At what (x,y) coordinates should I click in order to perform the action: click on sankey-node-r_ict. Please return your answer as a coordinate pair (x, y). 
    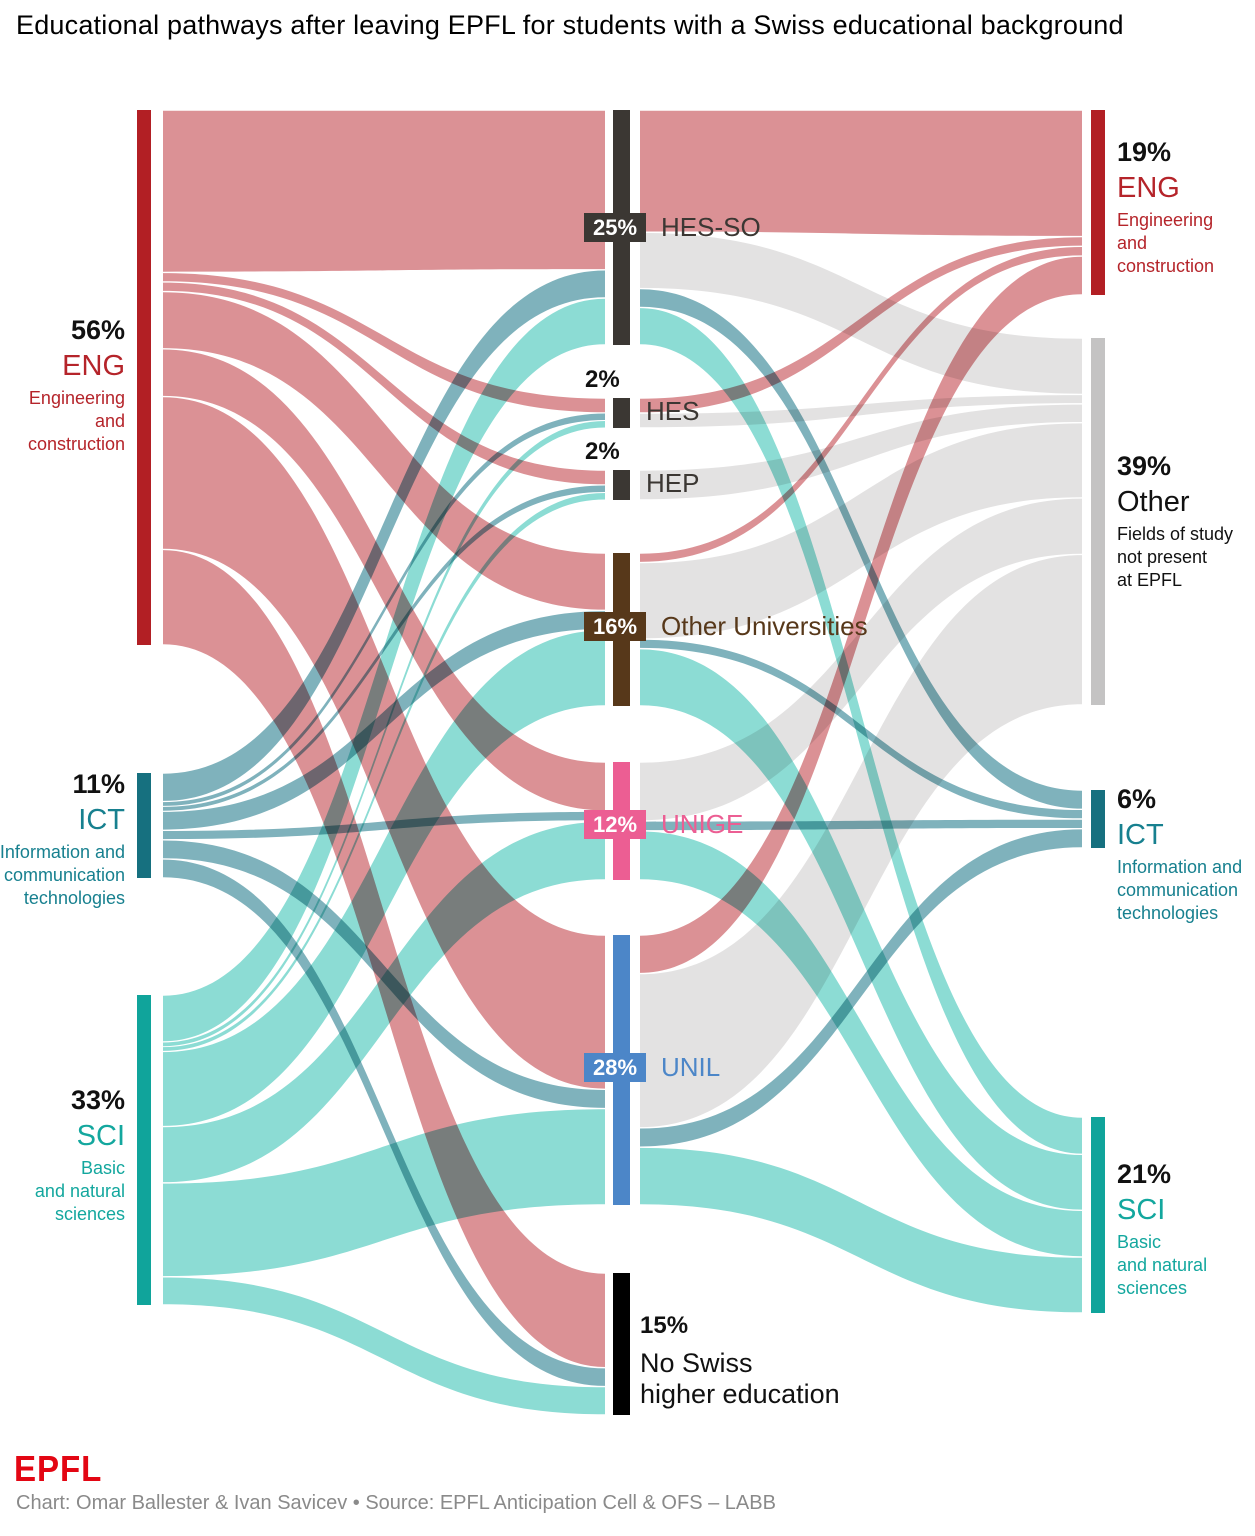
    Looking at the image, I should click on (1098, 819).